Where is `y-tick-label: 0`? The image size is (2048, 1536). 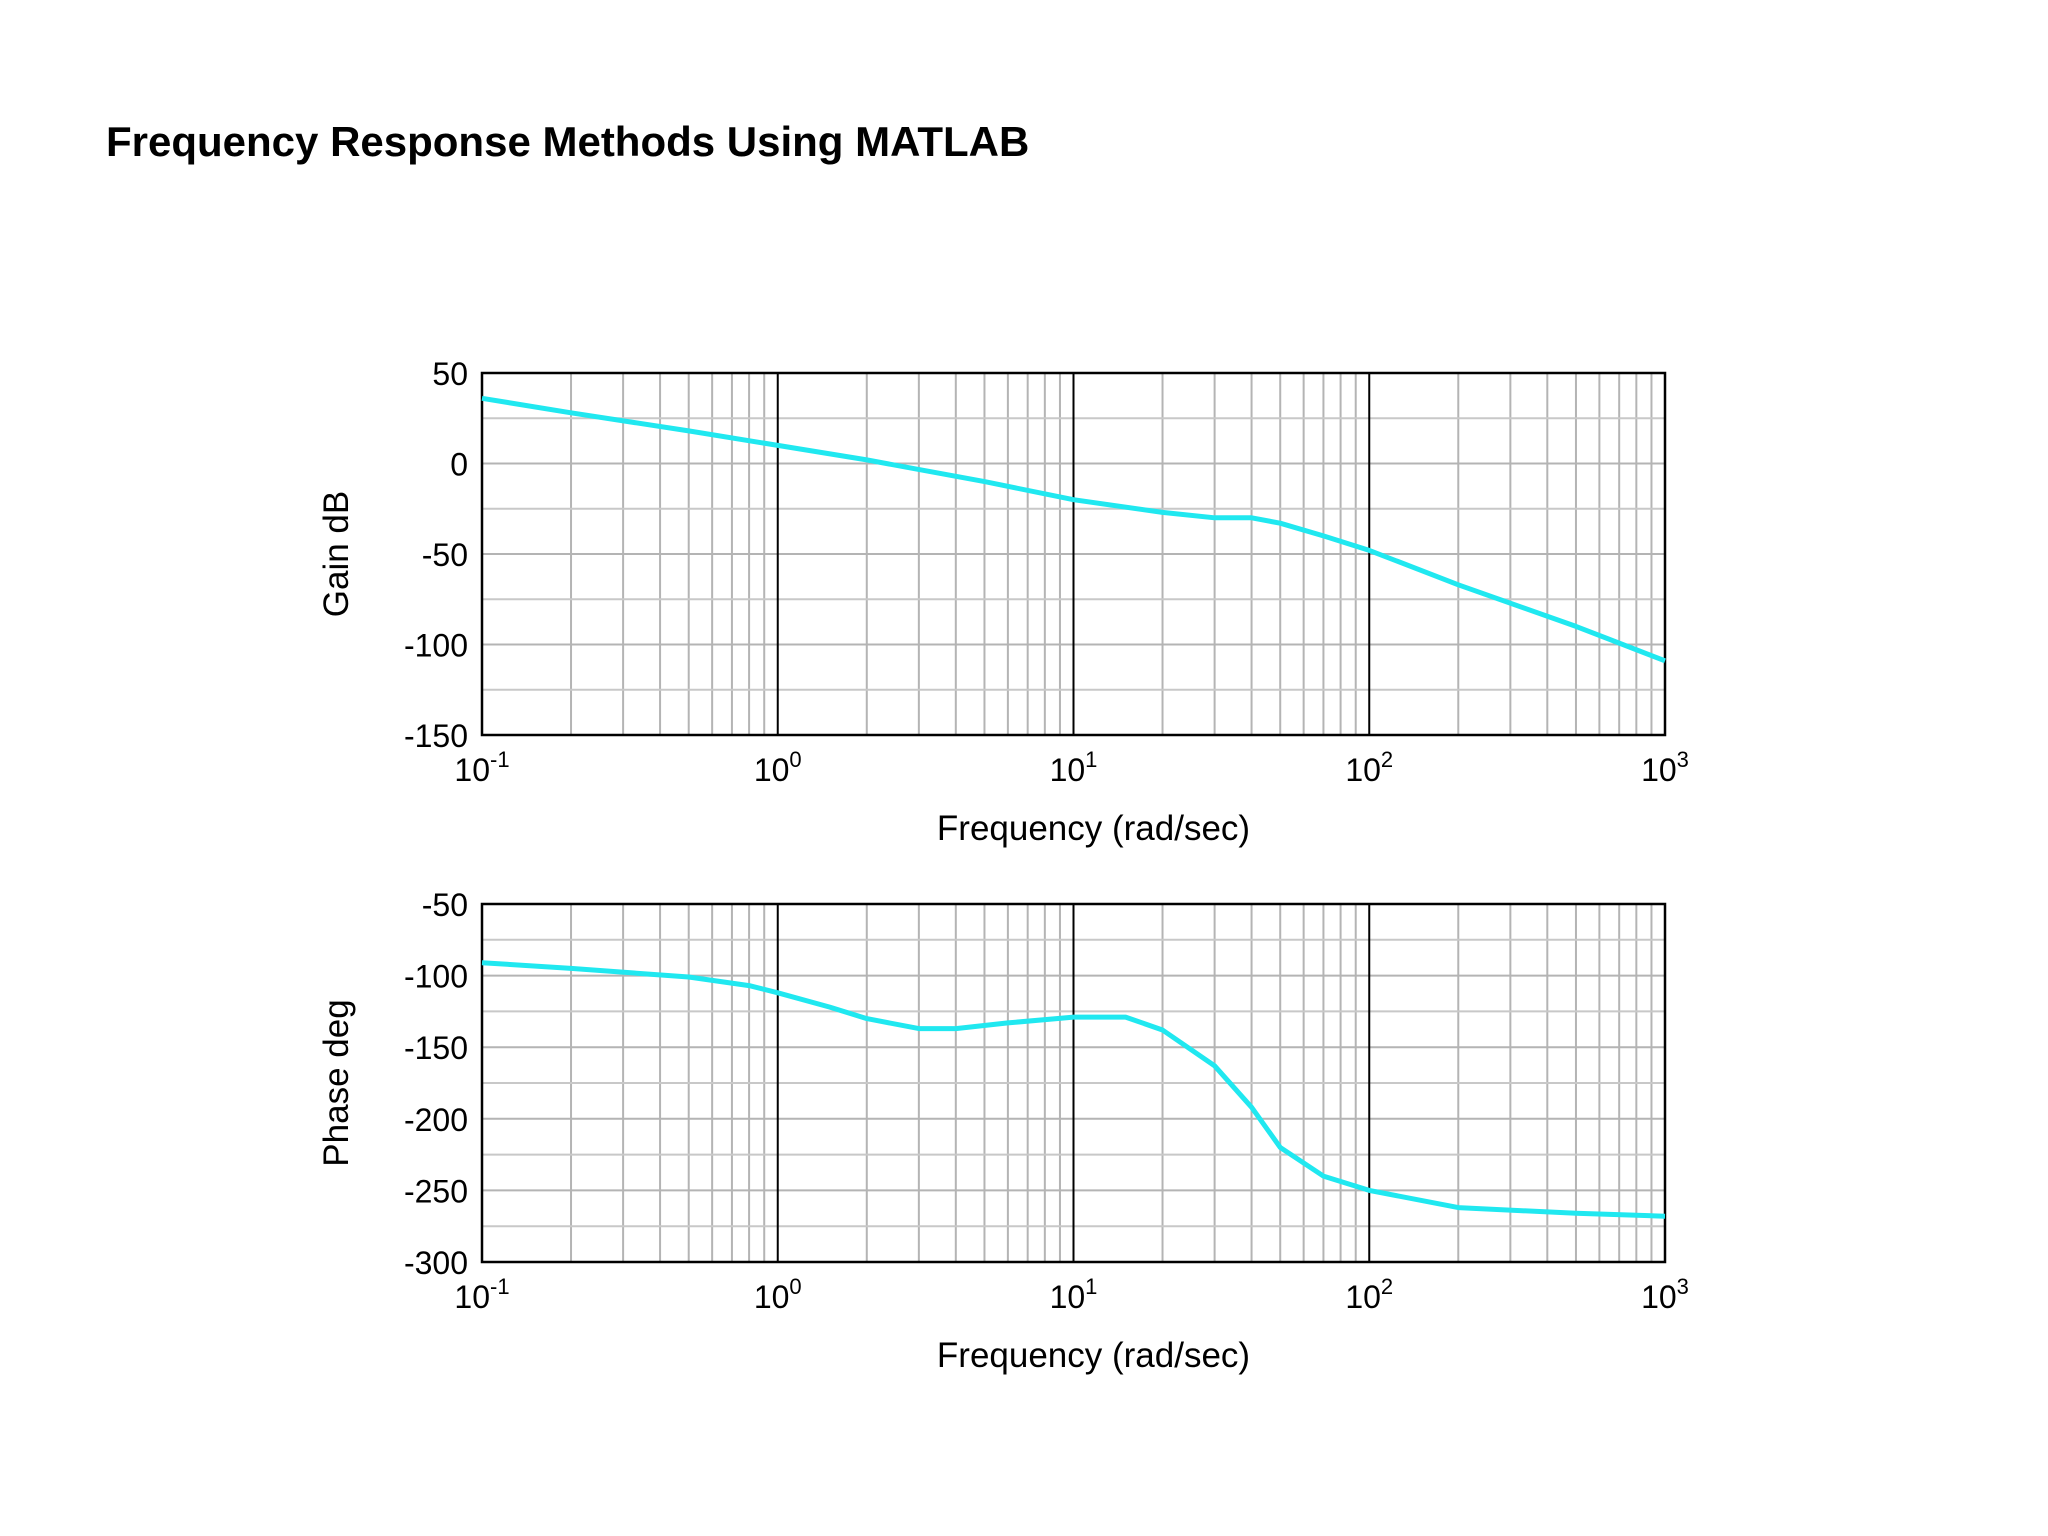
y-tick-label: 0 is located at coordinates (459, 465).